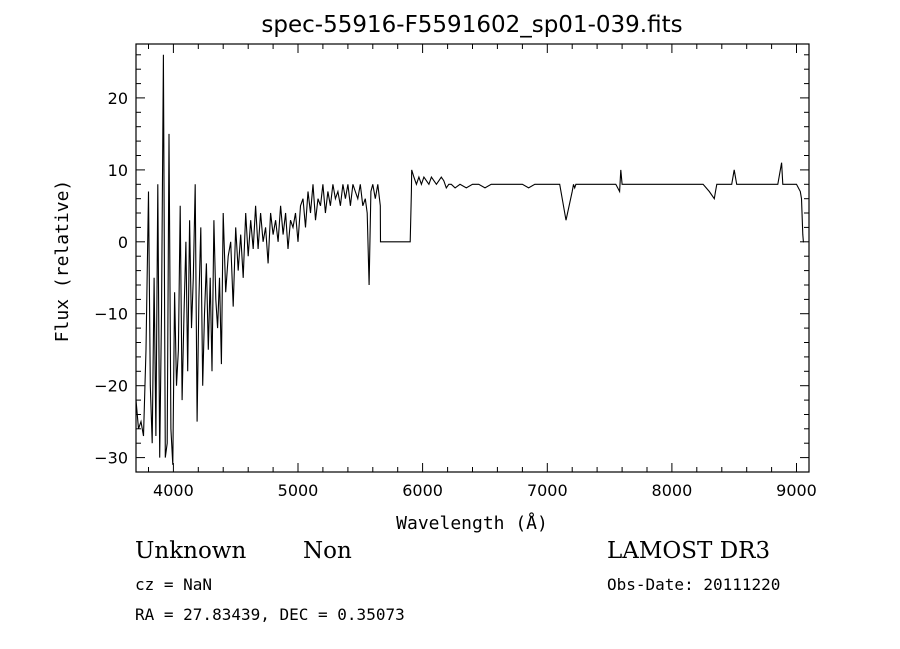 The width and height of the screenshot is (900, 649). What do you see at coordinates (111, 458) in the screenshot?
I see `y-tick-label--30: −30` at bounding box center [111, 458].